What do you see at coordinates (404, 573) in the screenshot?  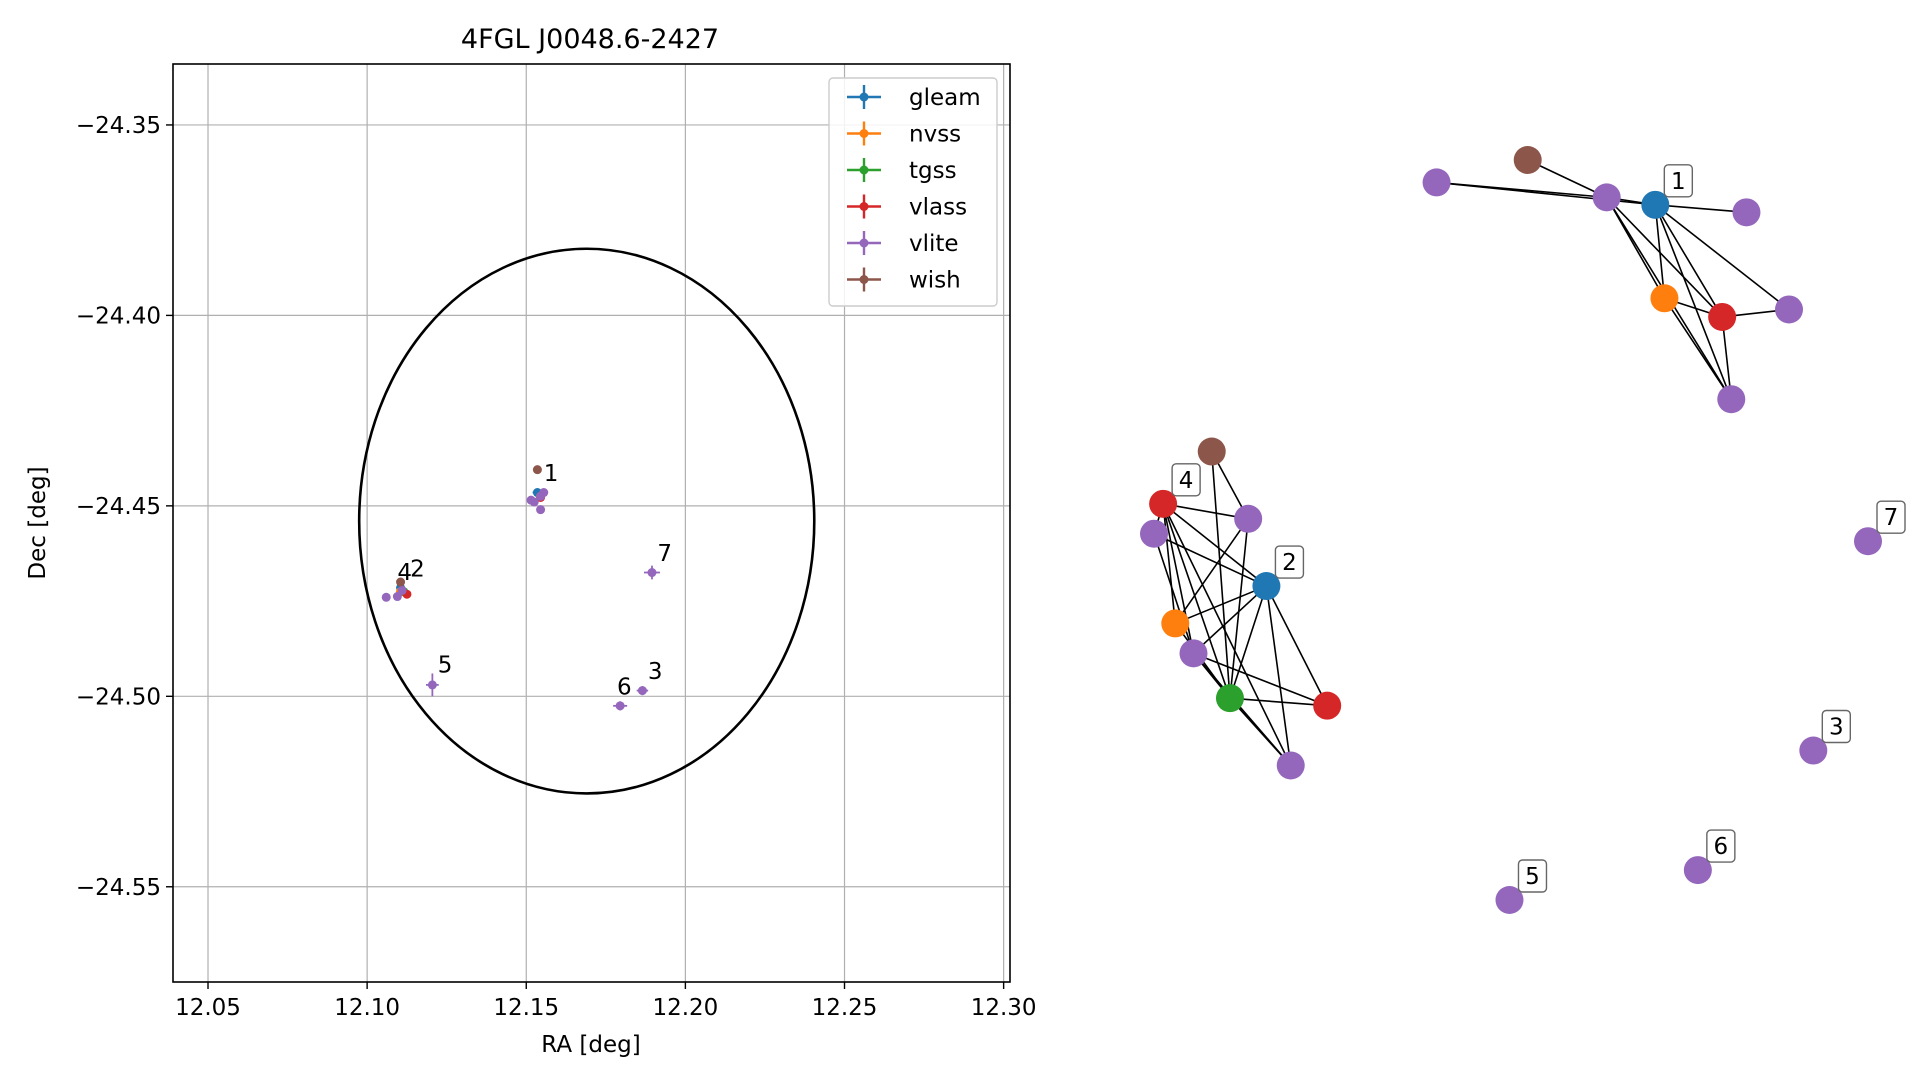 I see `annotation-label: 4` at bounding box center [404, 573].